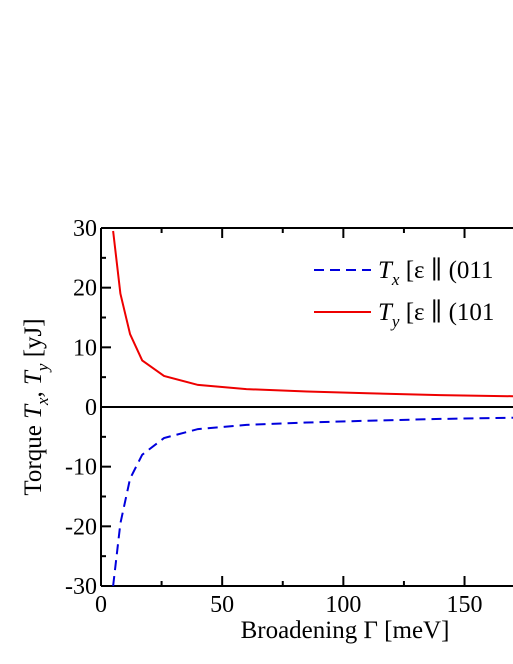 This screenshot has height=664, width=513. I want to click on x-tick-label: 150, so click(465, 605).